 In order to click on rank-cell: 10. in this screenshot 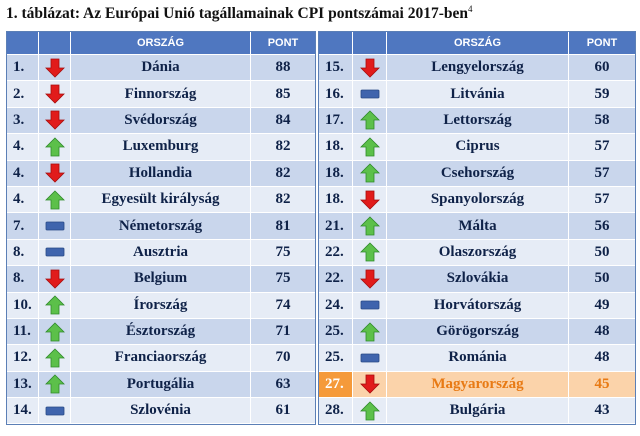, I will do `click(23, 305)`.